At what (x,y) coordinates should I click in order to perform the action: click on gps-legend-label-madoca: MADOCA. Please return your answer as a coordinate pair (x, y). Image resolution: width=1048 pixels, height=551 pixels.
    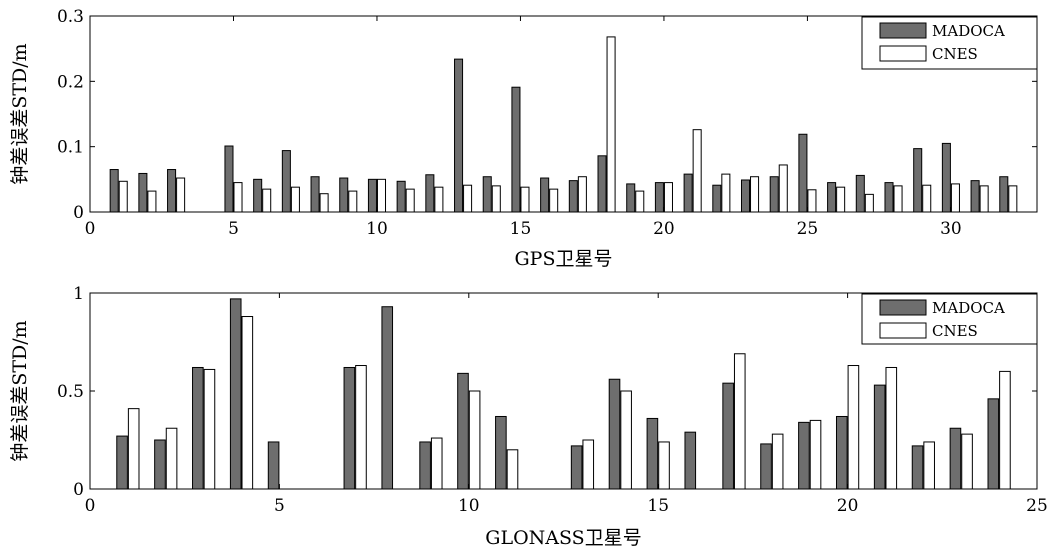
    Looking at the image, I should click on (968, 31).